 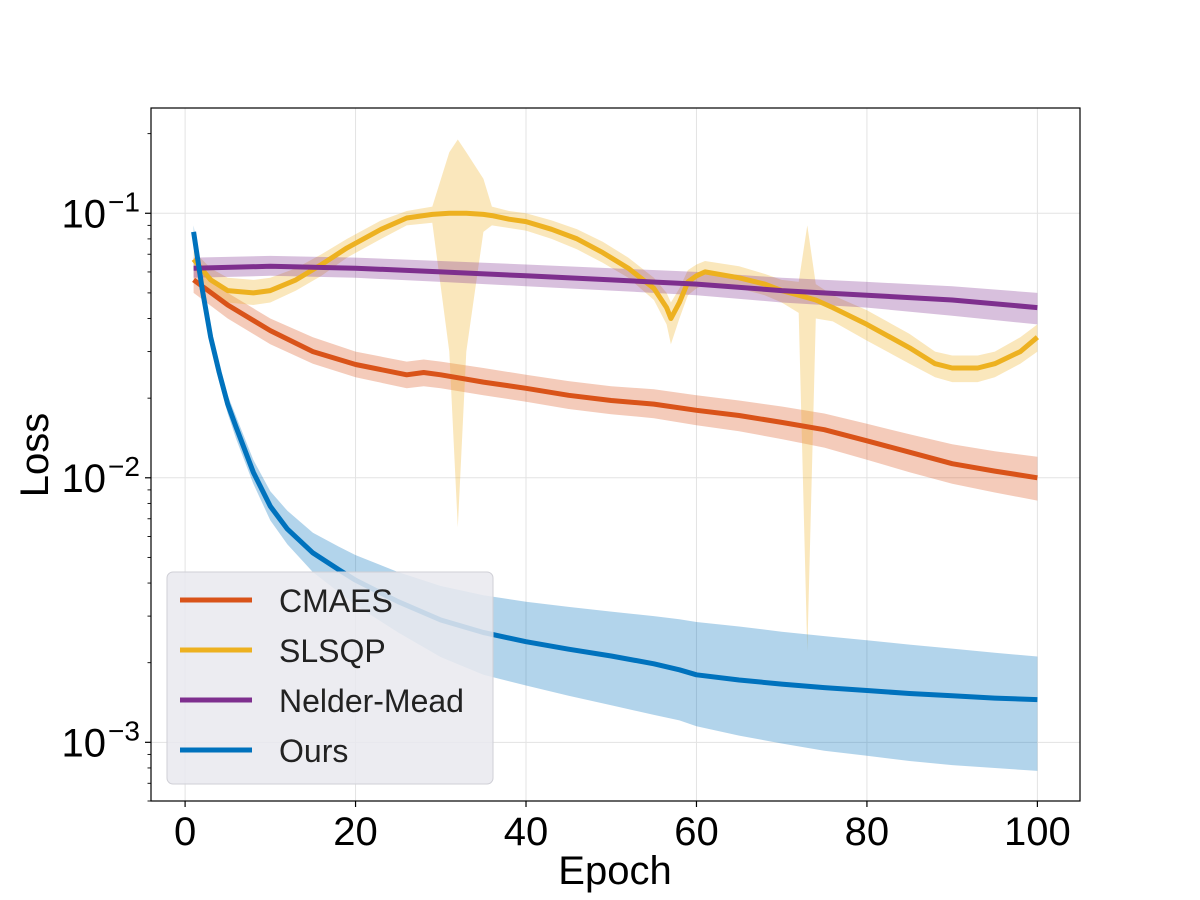 What do you see at coordinates (355, 832) in the screenshot?
I see `x-tick-label: 20` at bounding box center [355, 832].